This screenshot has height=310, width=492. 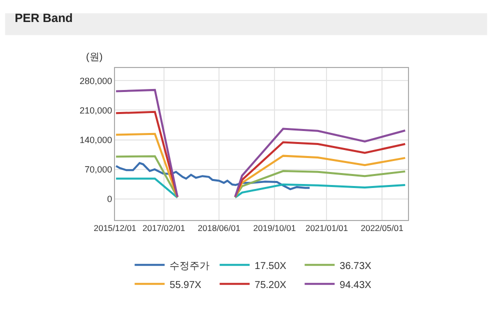 I want to click on chart-title: PER Band, so click(x=43, y=18).